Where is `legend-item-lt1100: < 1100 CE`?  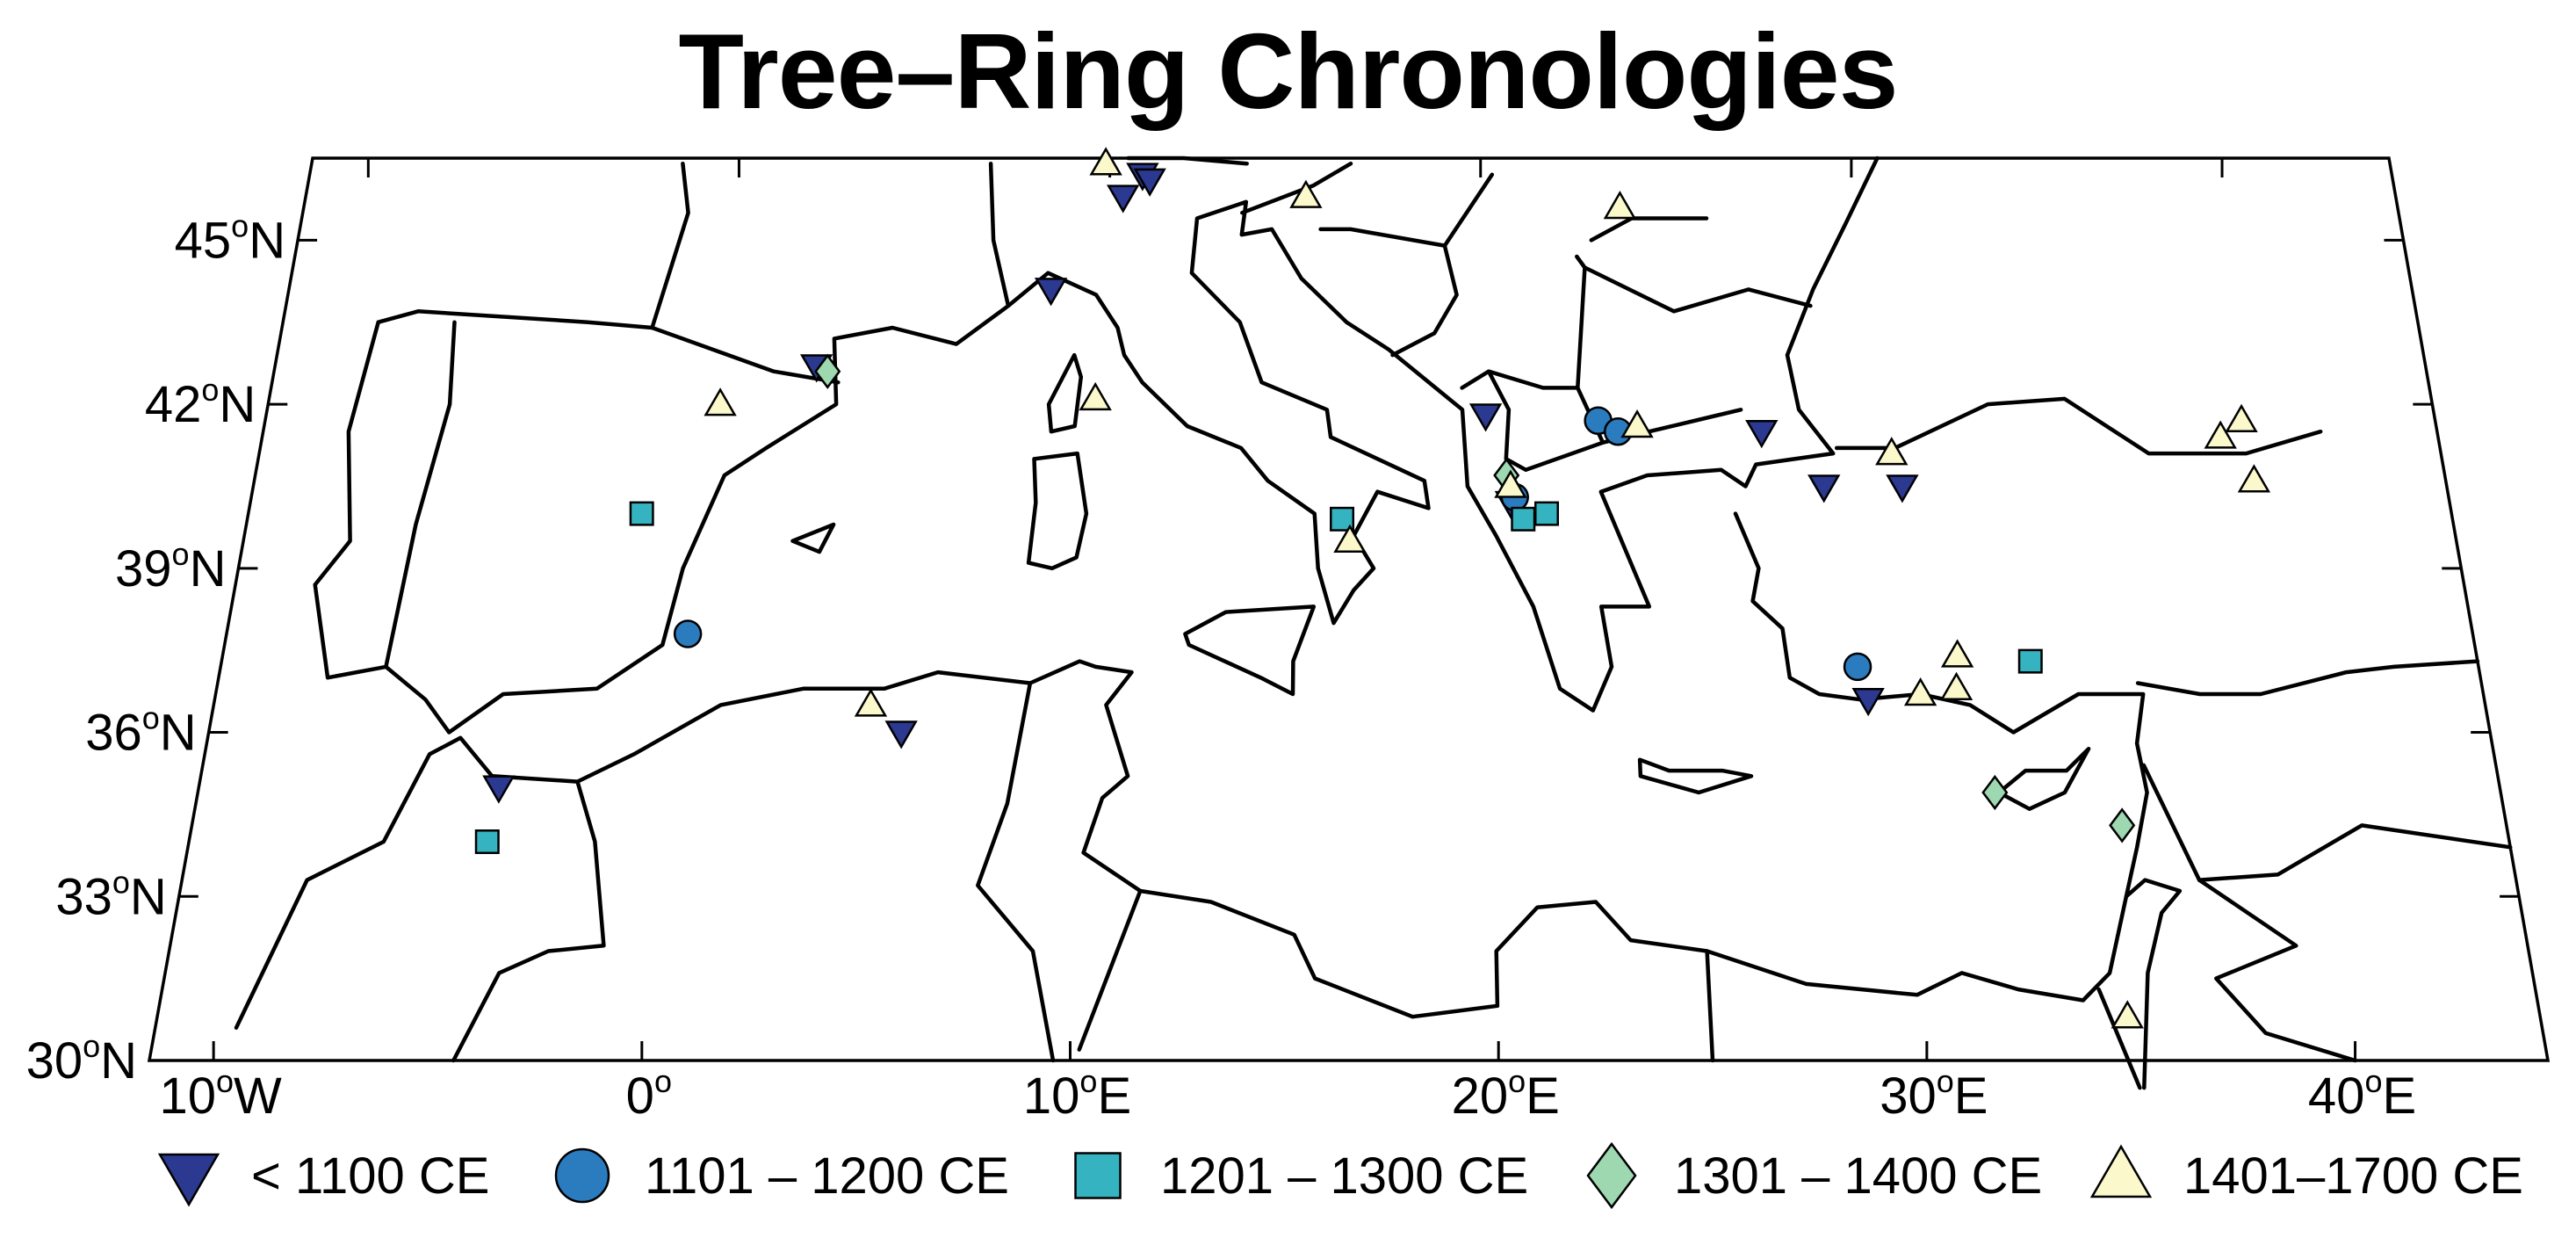
legend-item-lt1100: < 1100 CE is located at coordinates (319, 1175).